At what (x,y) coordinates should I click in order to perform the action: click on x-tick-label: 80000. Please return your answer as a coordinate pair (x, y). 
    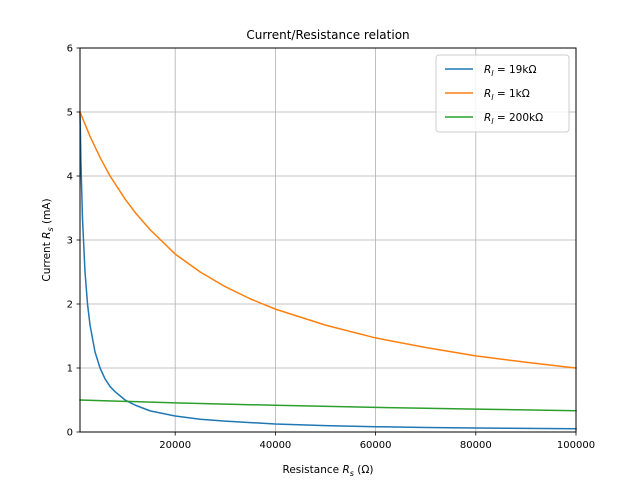
    Looking at the image, I should click on (476, 445).